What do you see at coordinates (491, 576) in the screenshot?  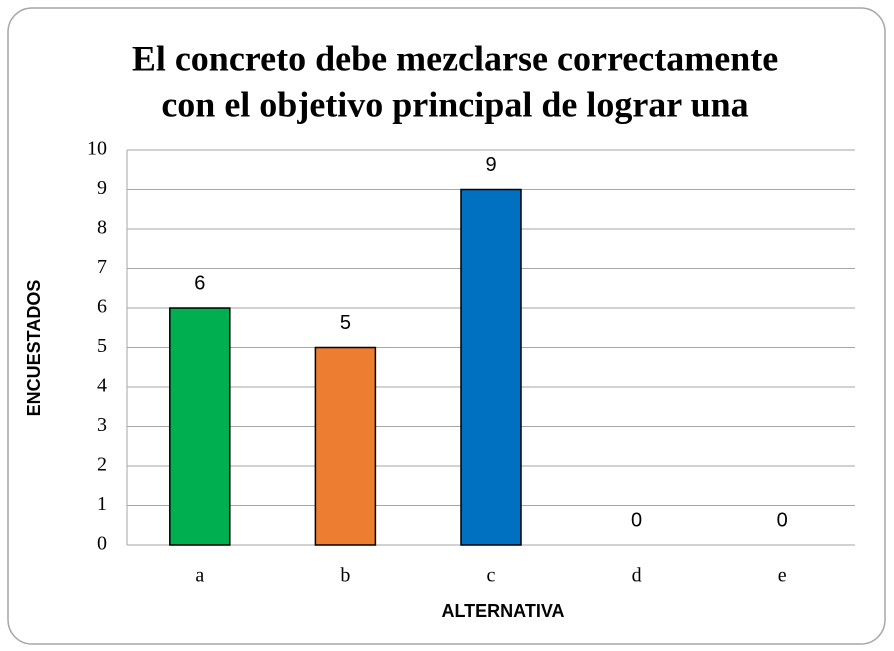 I see `x-tick-label: c` at bounding box center [491, 576].